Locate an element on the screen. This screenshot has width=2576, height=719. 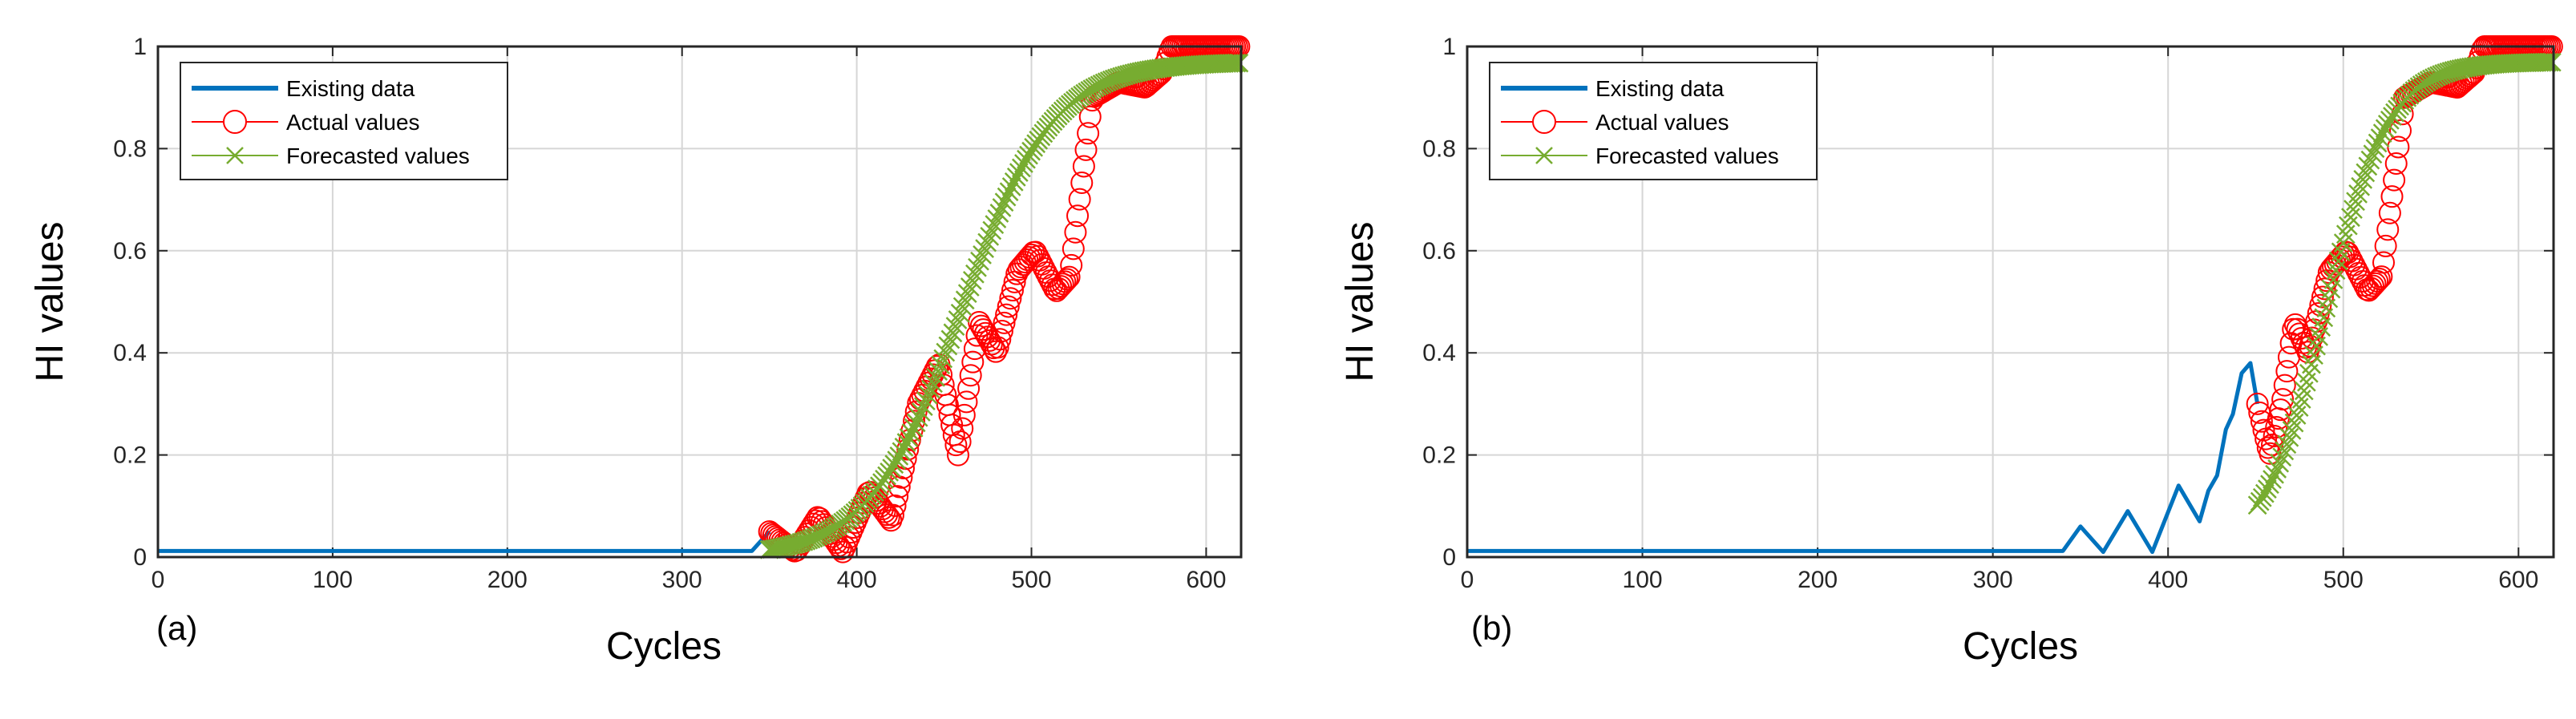
y-tick-label: 0.6 is located at coordinates (1439, 251).